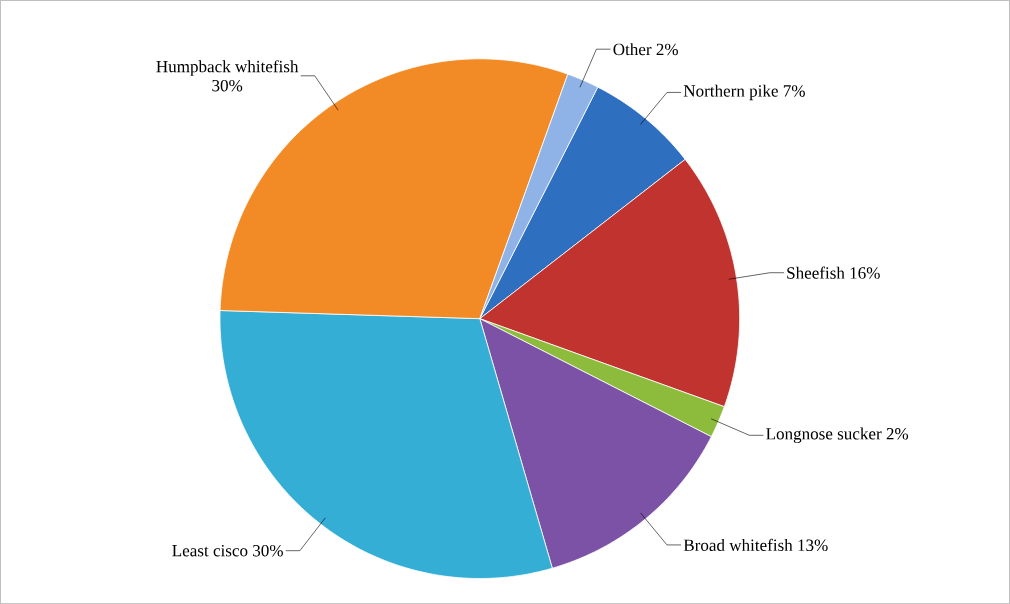 Image resolution: width=1010 pixels, height=604 pixels. Describe the element at coordinates (816, 272) in the screenshot. I see `slice-label: Sheefish` at that location.